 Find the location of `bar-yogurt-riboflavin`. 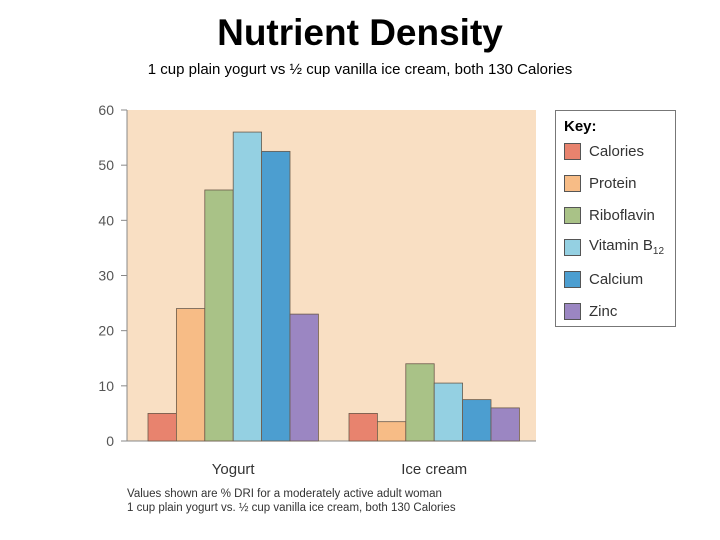

bar-yogurt-riboflavin is located at coordinates (219, 315).